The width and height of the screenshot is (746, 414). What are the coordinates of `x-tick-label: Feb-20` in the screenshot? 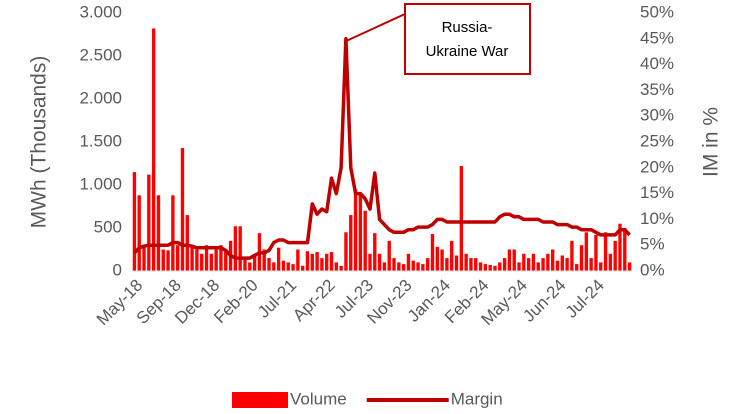 It's located at (236, 302).